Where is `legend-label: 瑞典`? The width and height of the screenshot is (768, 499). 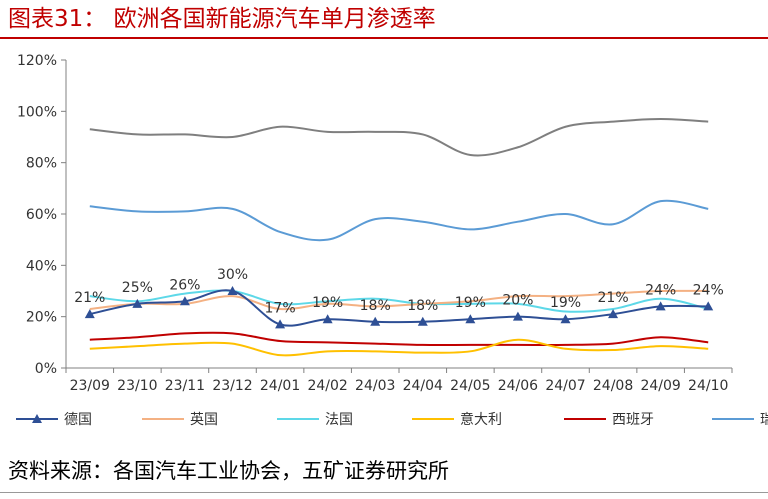
legend-label: 瑞典 is located at coordinates (764, 420).